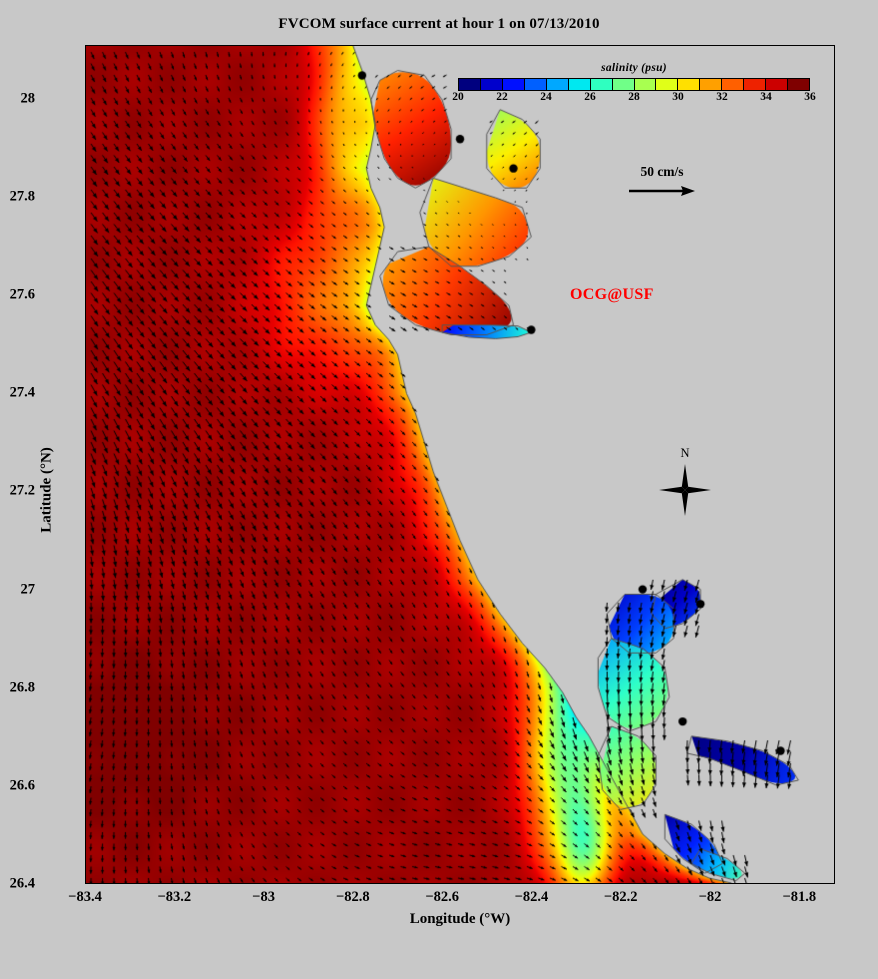 The image size is (878, 979). What do you see at coordinates (28, 589) in the screenshot?
I see `y-tick-label-27: 27` at bounding box center [28, 589].